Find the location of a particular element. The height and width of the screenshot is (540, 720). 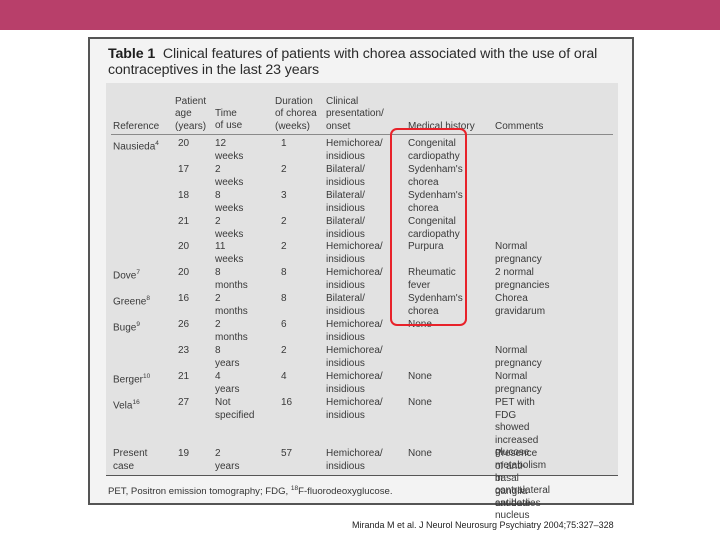

reference-superscript: 4 is located at coordinates (157, 143).